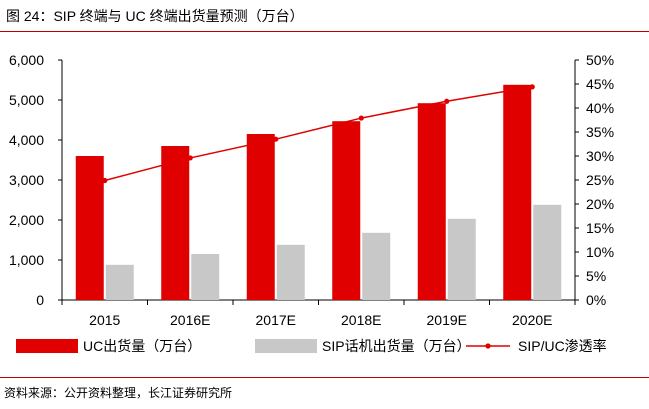  What do you see at coordinates (596, 276) in the screenshot?
I see `right-tick-label: 5%` at bounding box center [596, 276].